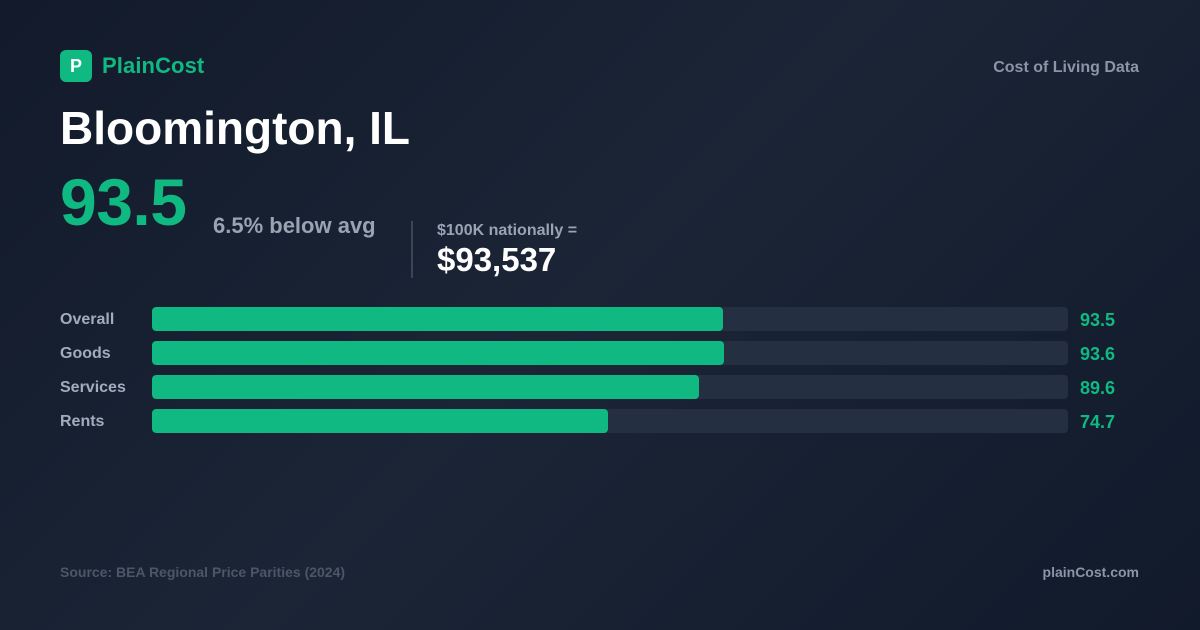 Image resolution: width=1200 pixels, height=630 pixels. I want to click on bar-row-goods: Goods 93.6, so click(600, 357).